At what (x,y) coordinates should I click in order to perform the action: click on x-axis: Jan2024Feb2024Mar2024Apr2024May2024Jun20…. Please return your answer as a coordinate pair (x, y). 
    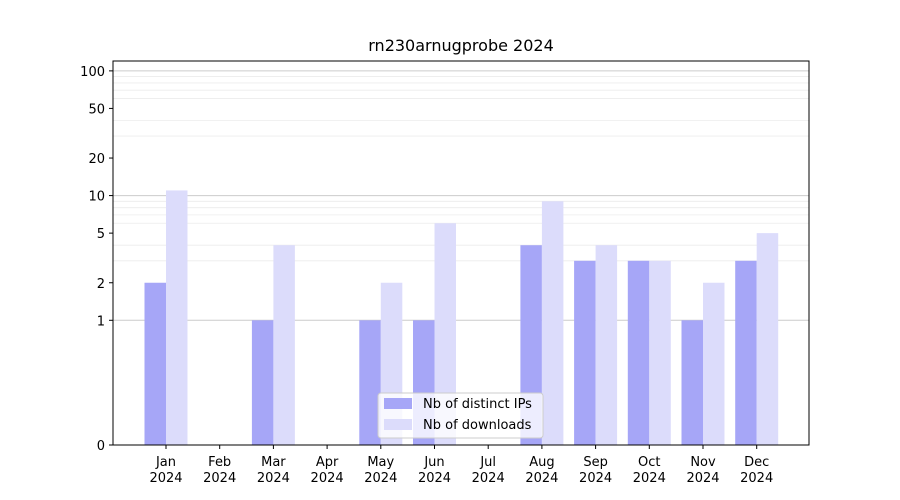
    Looking at the image, I should click on (461, 465).